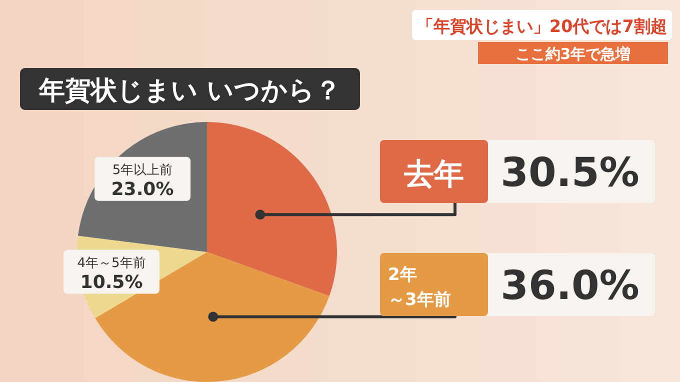  Describe the element at coordinates (272, 209) in the screenshot. I see `pie-slice` at that location.